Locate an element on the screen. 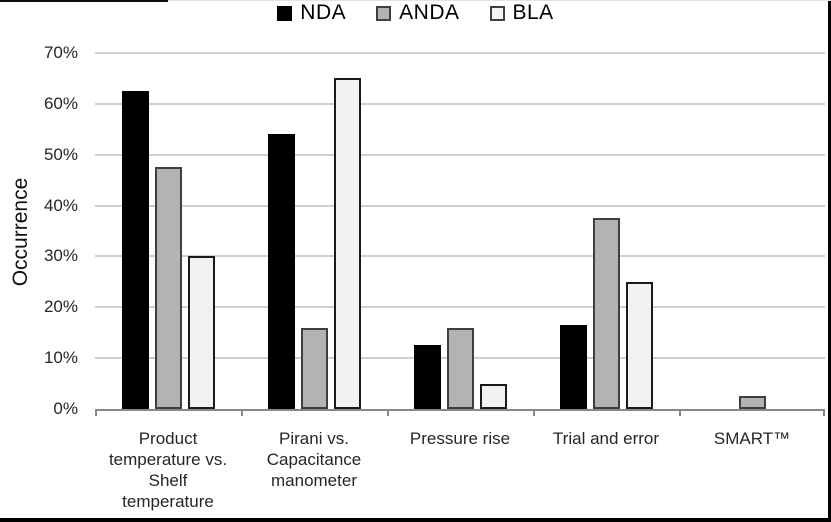  y-tick-label: 10% is located at coordinates (60, 358).